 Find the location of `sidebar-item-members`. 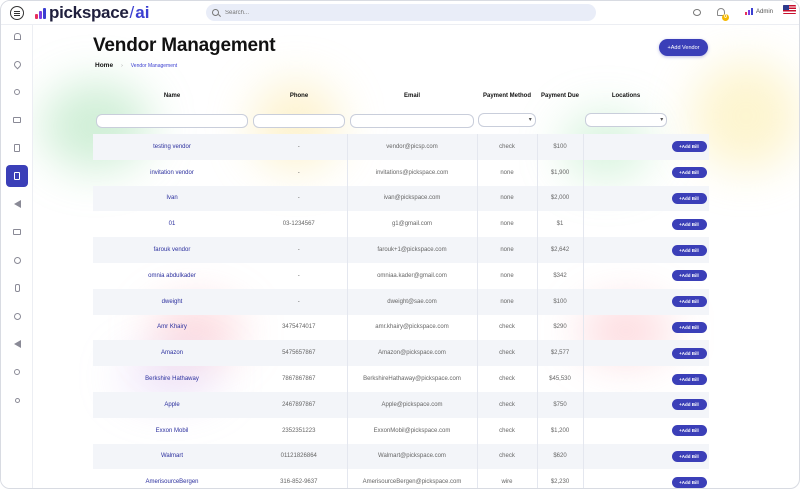

sidebar-item-members is located at coordinates (17, 372).